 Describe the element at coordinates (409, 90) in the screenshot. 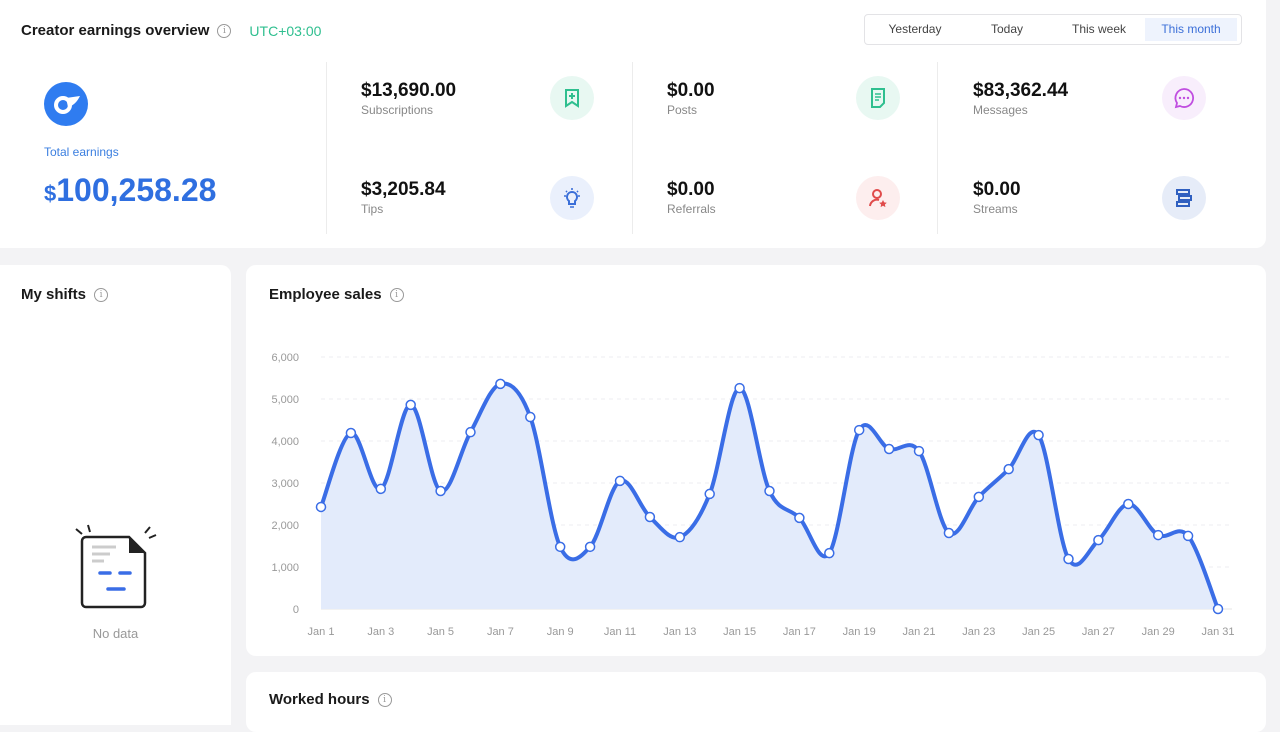

I see `stat-value: $13,690.00` at that location.